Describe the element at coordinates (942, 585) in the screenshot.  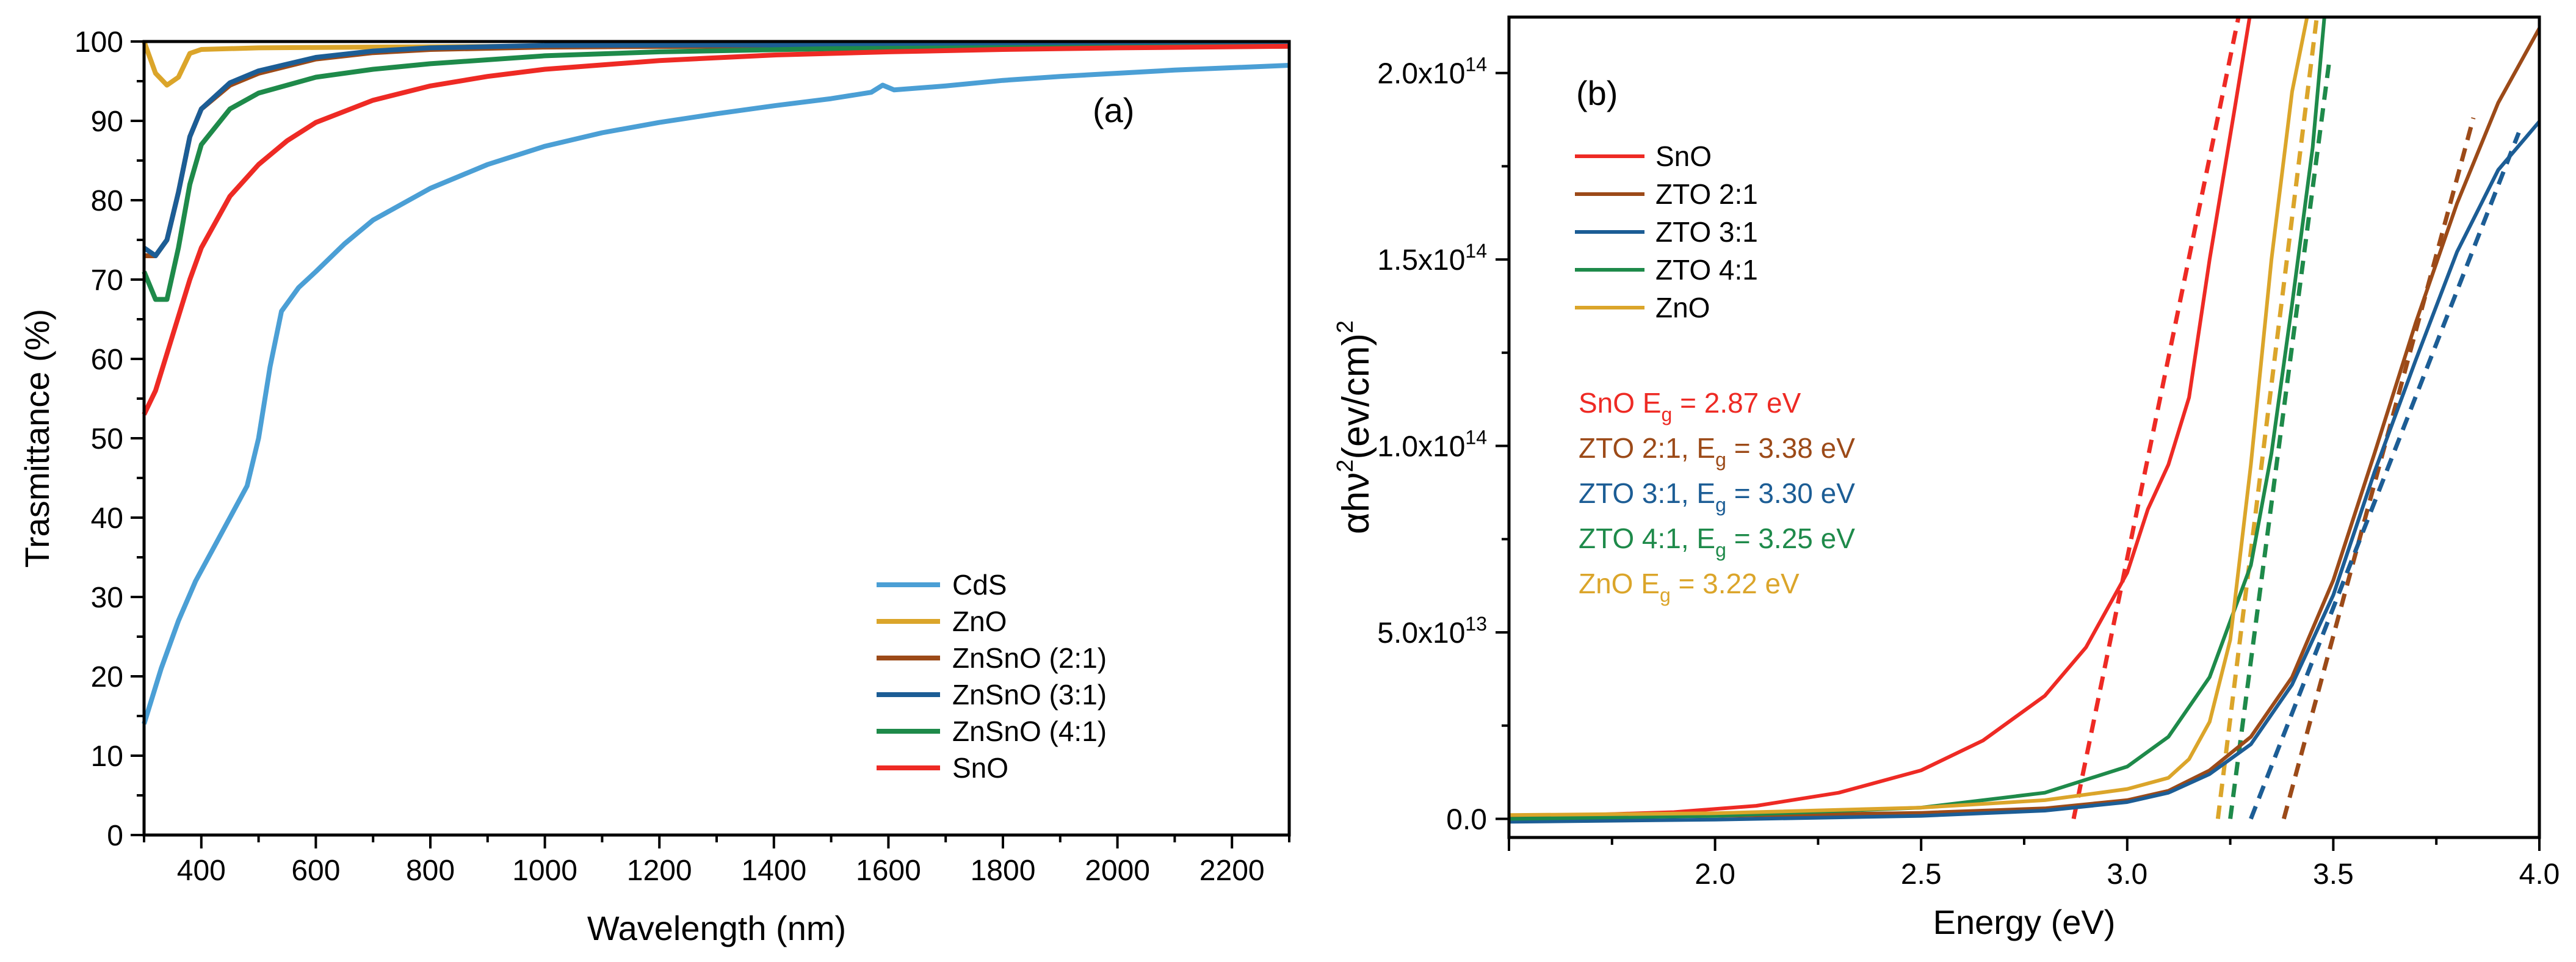
I see `panel-a-legend-item-cds: CdS` at that location.